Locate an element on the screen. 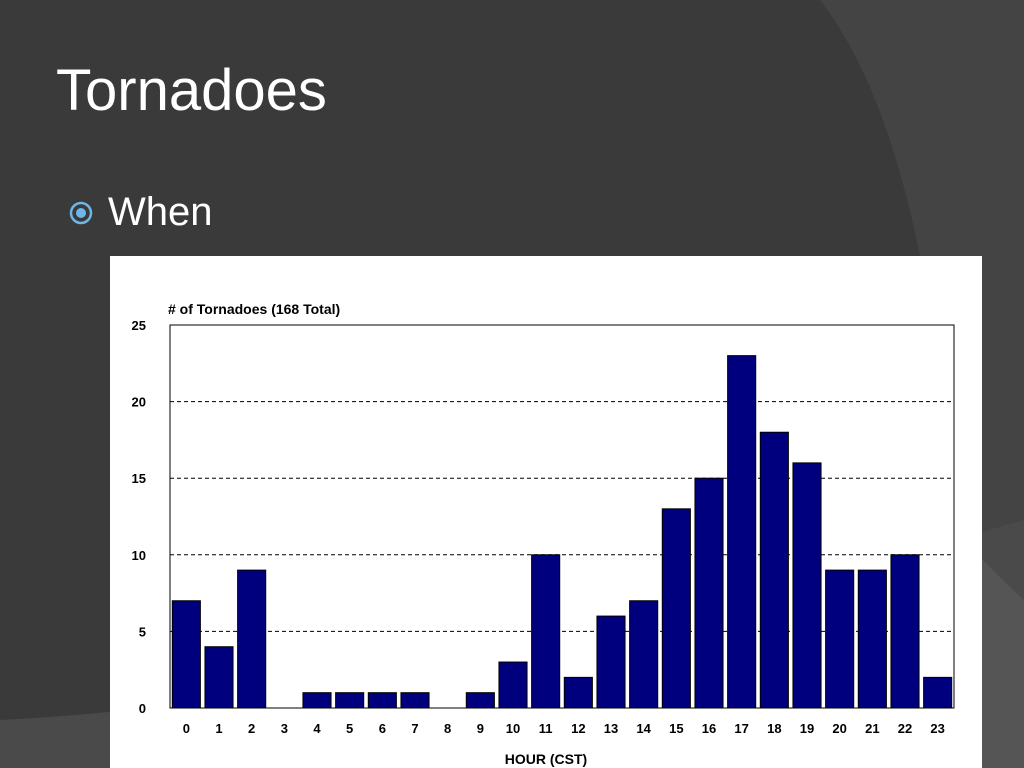 This screenshot has width=1024, height=768. y-tick-label: 0 is located at coordinates (142, 708).